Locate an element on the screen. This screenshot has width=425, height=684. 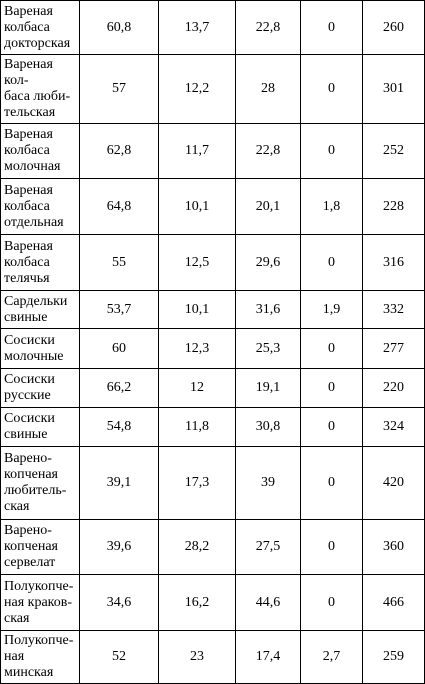
value-cell-1: 53,7 is located at coordinates (119, 309).